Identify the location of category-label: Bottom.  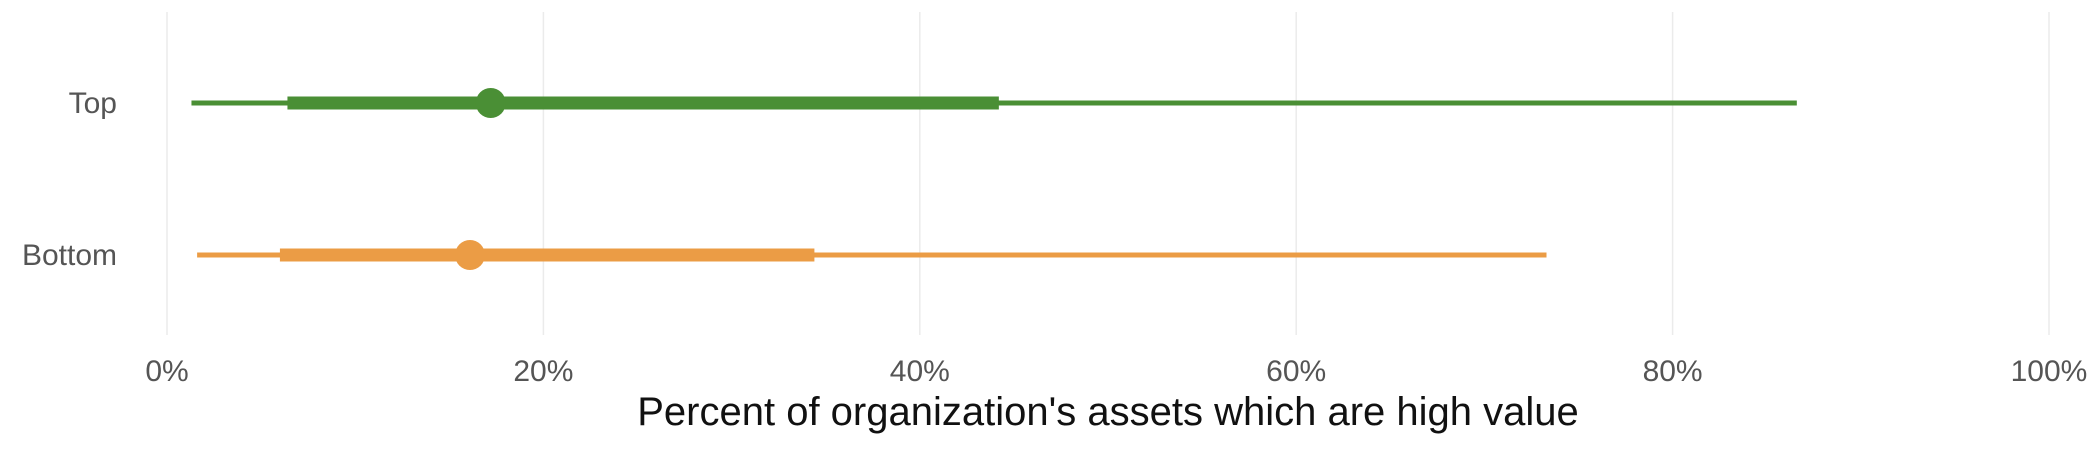
(69, 255).